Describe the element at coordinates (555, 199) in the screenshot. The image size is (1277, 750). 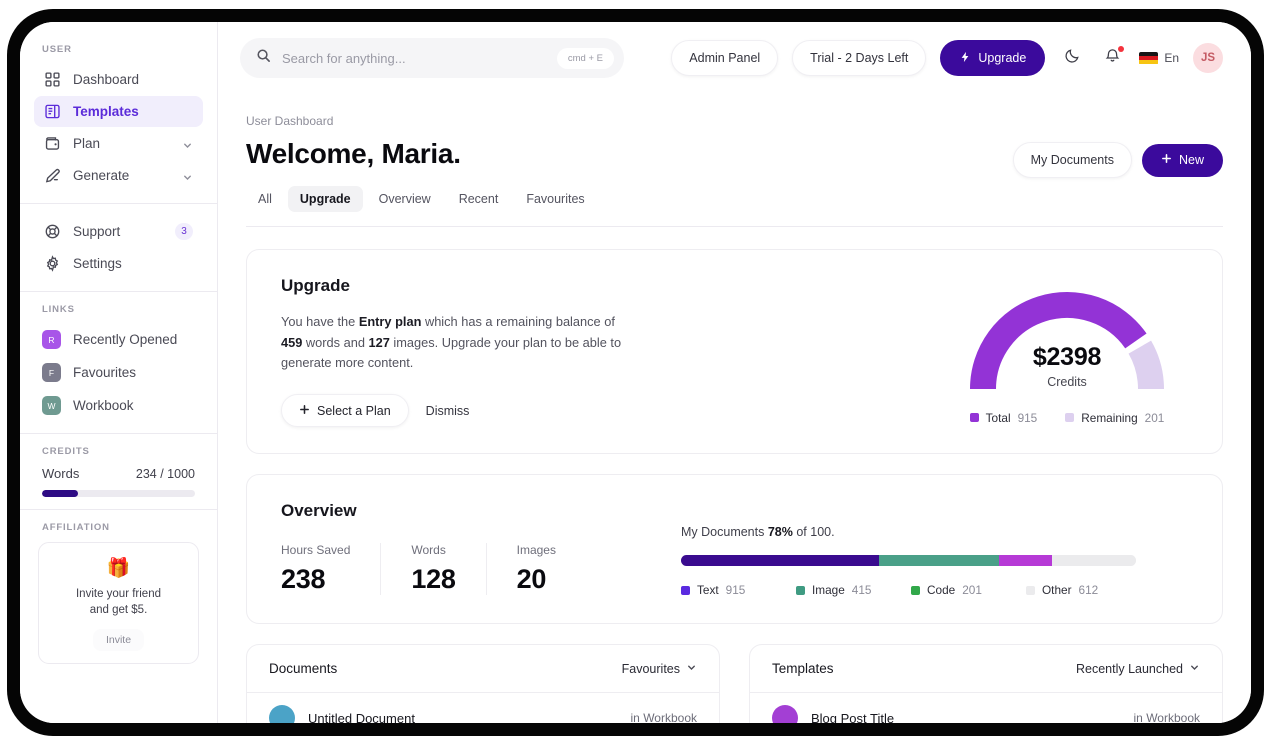
I see `tab-favourites: Favourites` at that location.